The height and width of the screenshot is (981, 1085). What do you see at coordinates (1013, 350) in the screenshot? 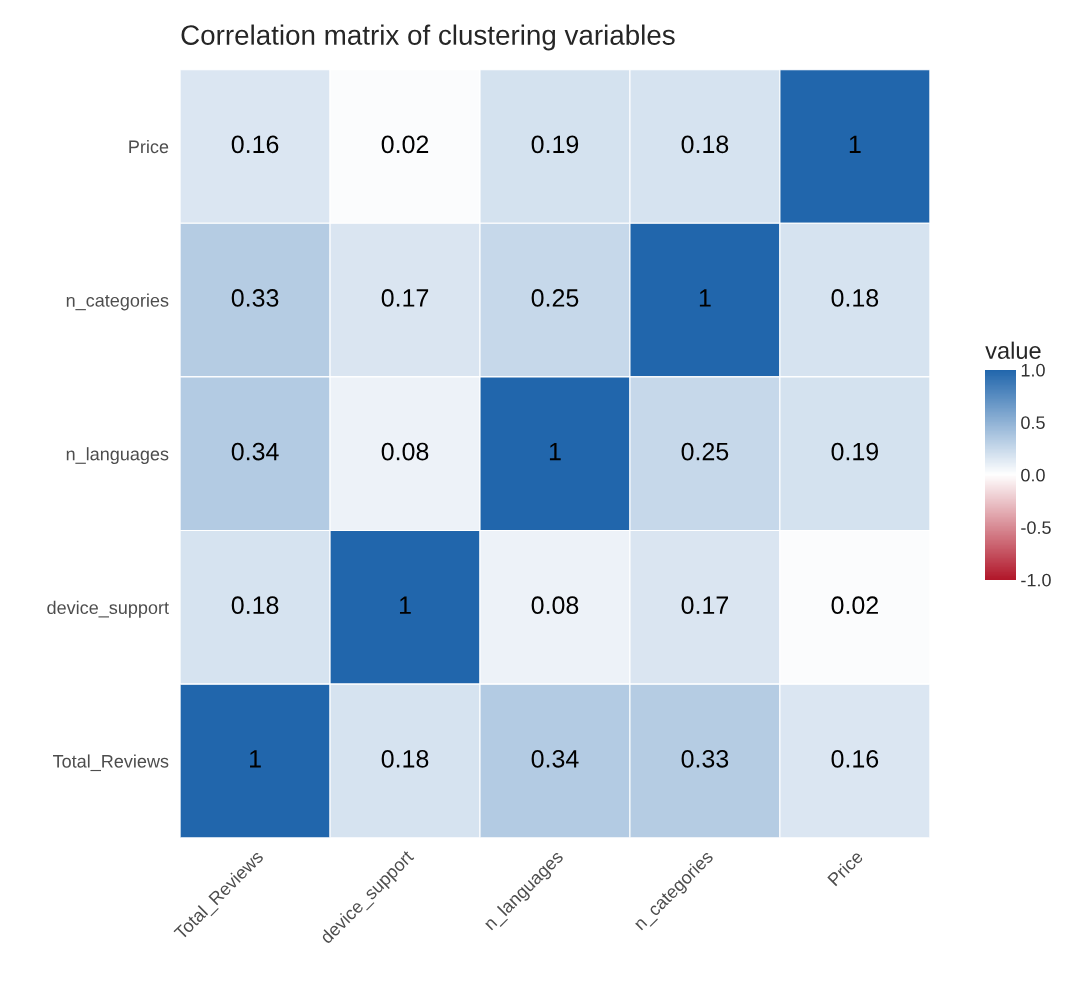
I see `color-bar-title: value` at bounding box center [1013, 350].